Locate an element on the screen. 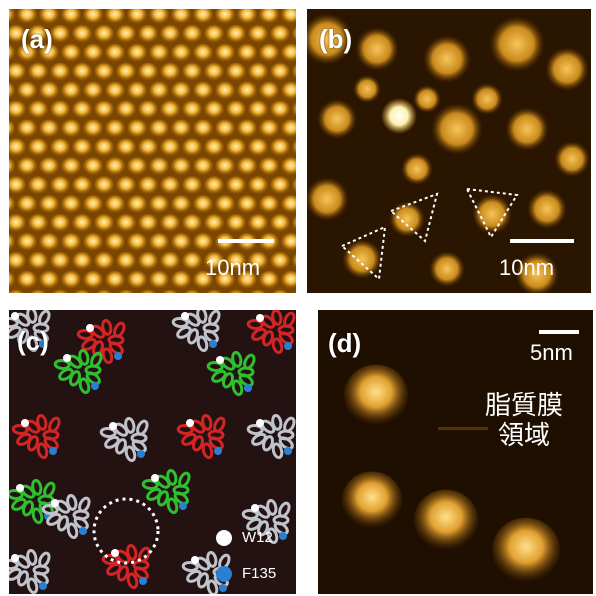  legend-label-f135: F135 is located at coordinates (259, 573).